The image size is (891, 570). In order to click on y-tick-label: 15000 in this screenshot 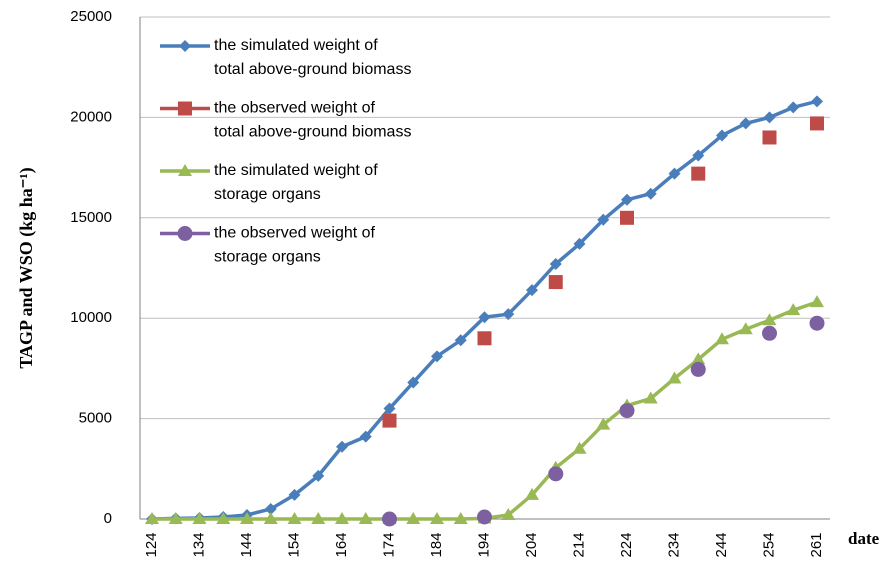, I will do `click(91, 217)`.